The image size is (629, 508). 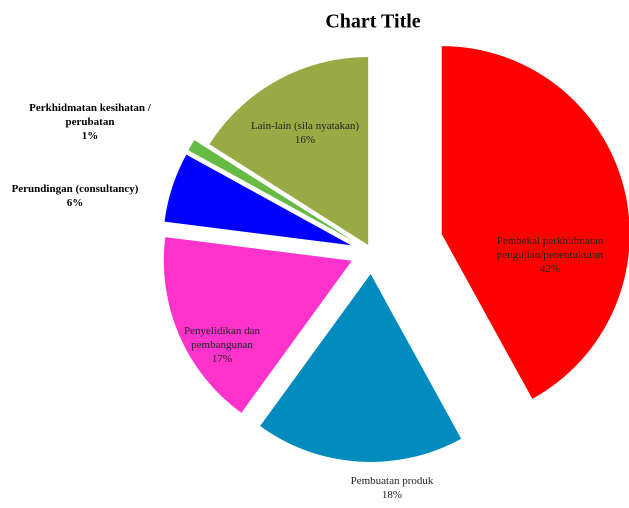 What do you see at coordinates (222, 338) in the screenshot?
I see `category-label: Penyelidikan dan pembangunan` at bounding box center [222, 338].